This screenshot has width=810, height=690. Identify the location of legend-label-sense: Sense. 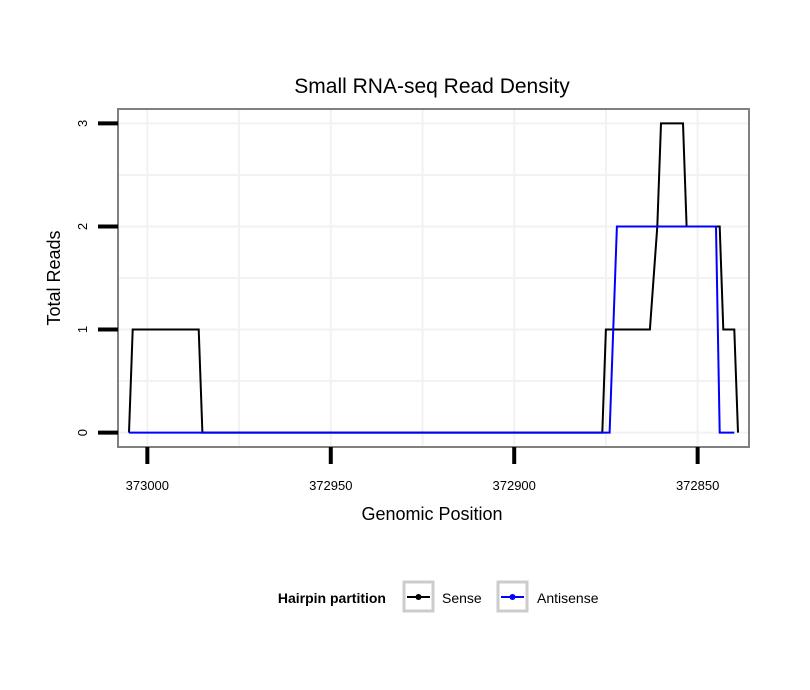
(462, 598).